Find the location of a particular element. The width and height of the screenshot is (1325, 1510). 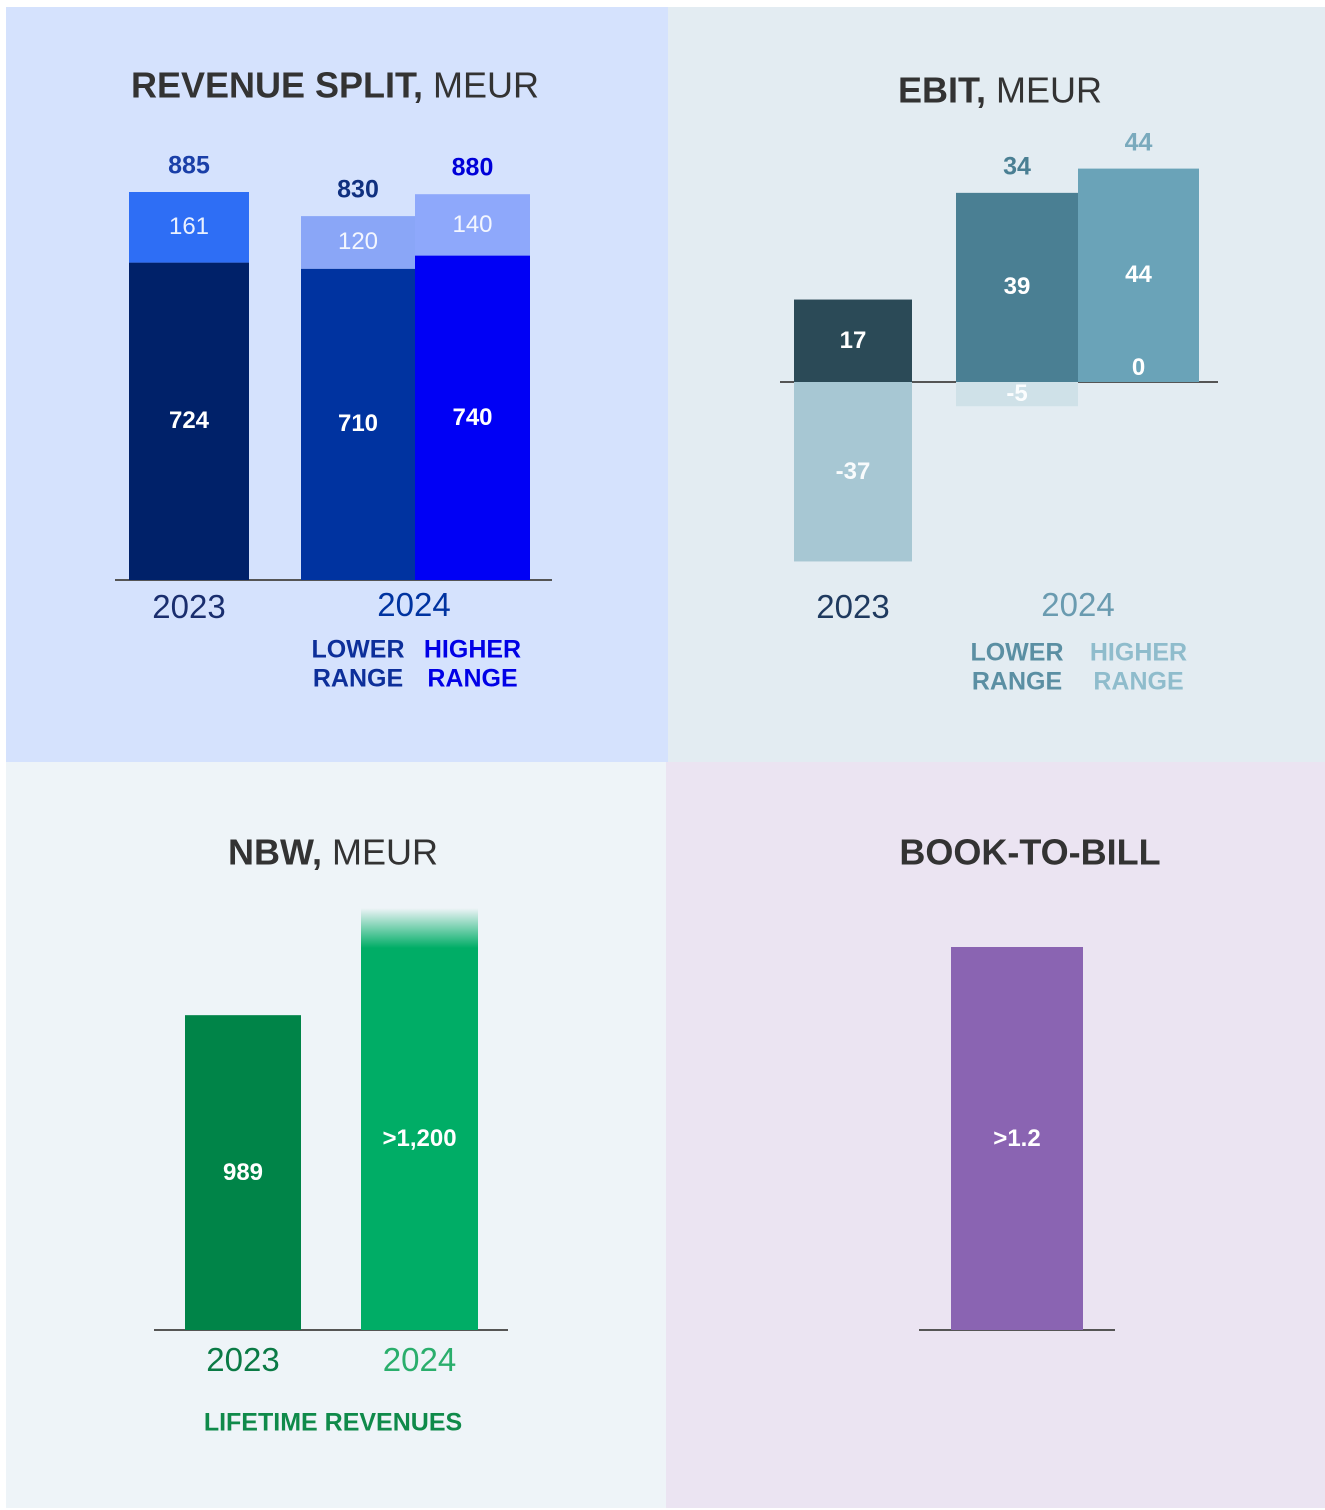

bar-label: 120 is located at coordinates (358, 242).